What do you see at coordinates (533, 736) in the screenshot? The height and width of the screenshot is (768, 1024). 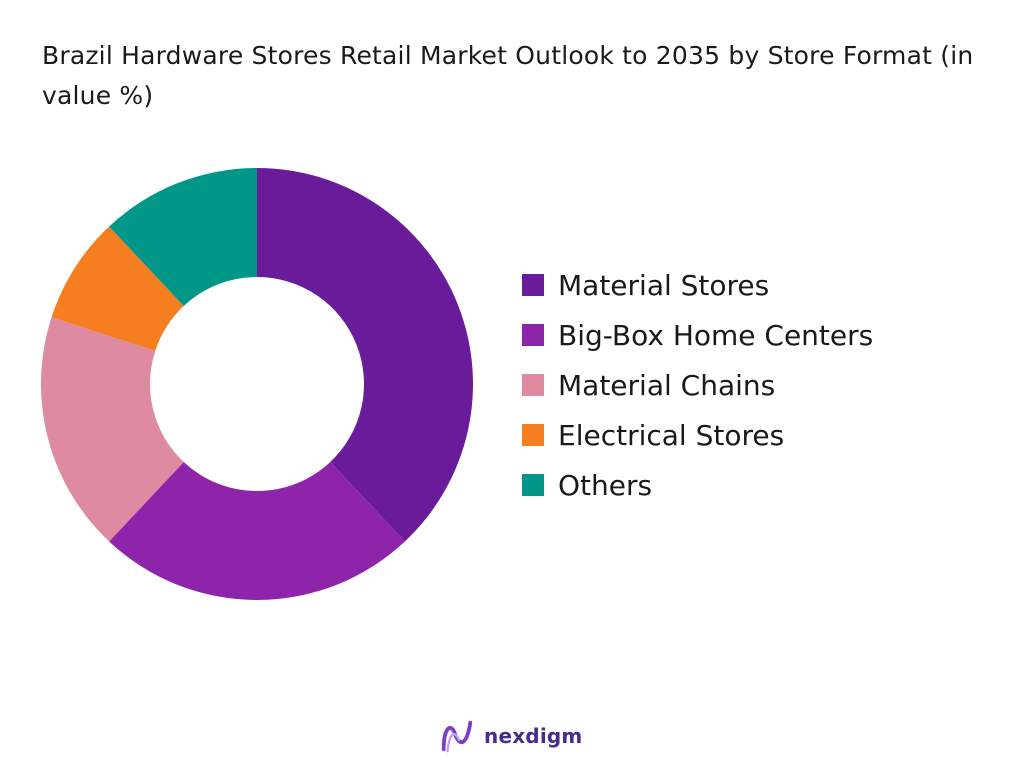 I see `brand-name: nexdigm` at bounding box center [533, 736].